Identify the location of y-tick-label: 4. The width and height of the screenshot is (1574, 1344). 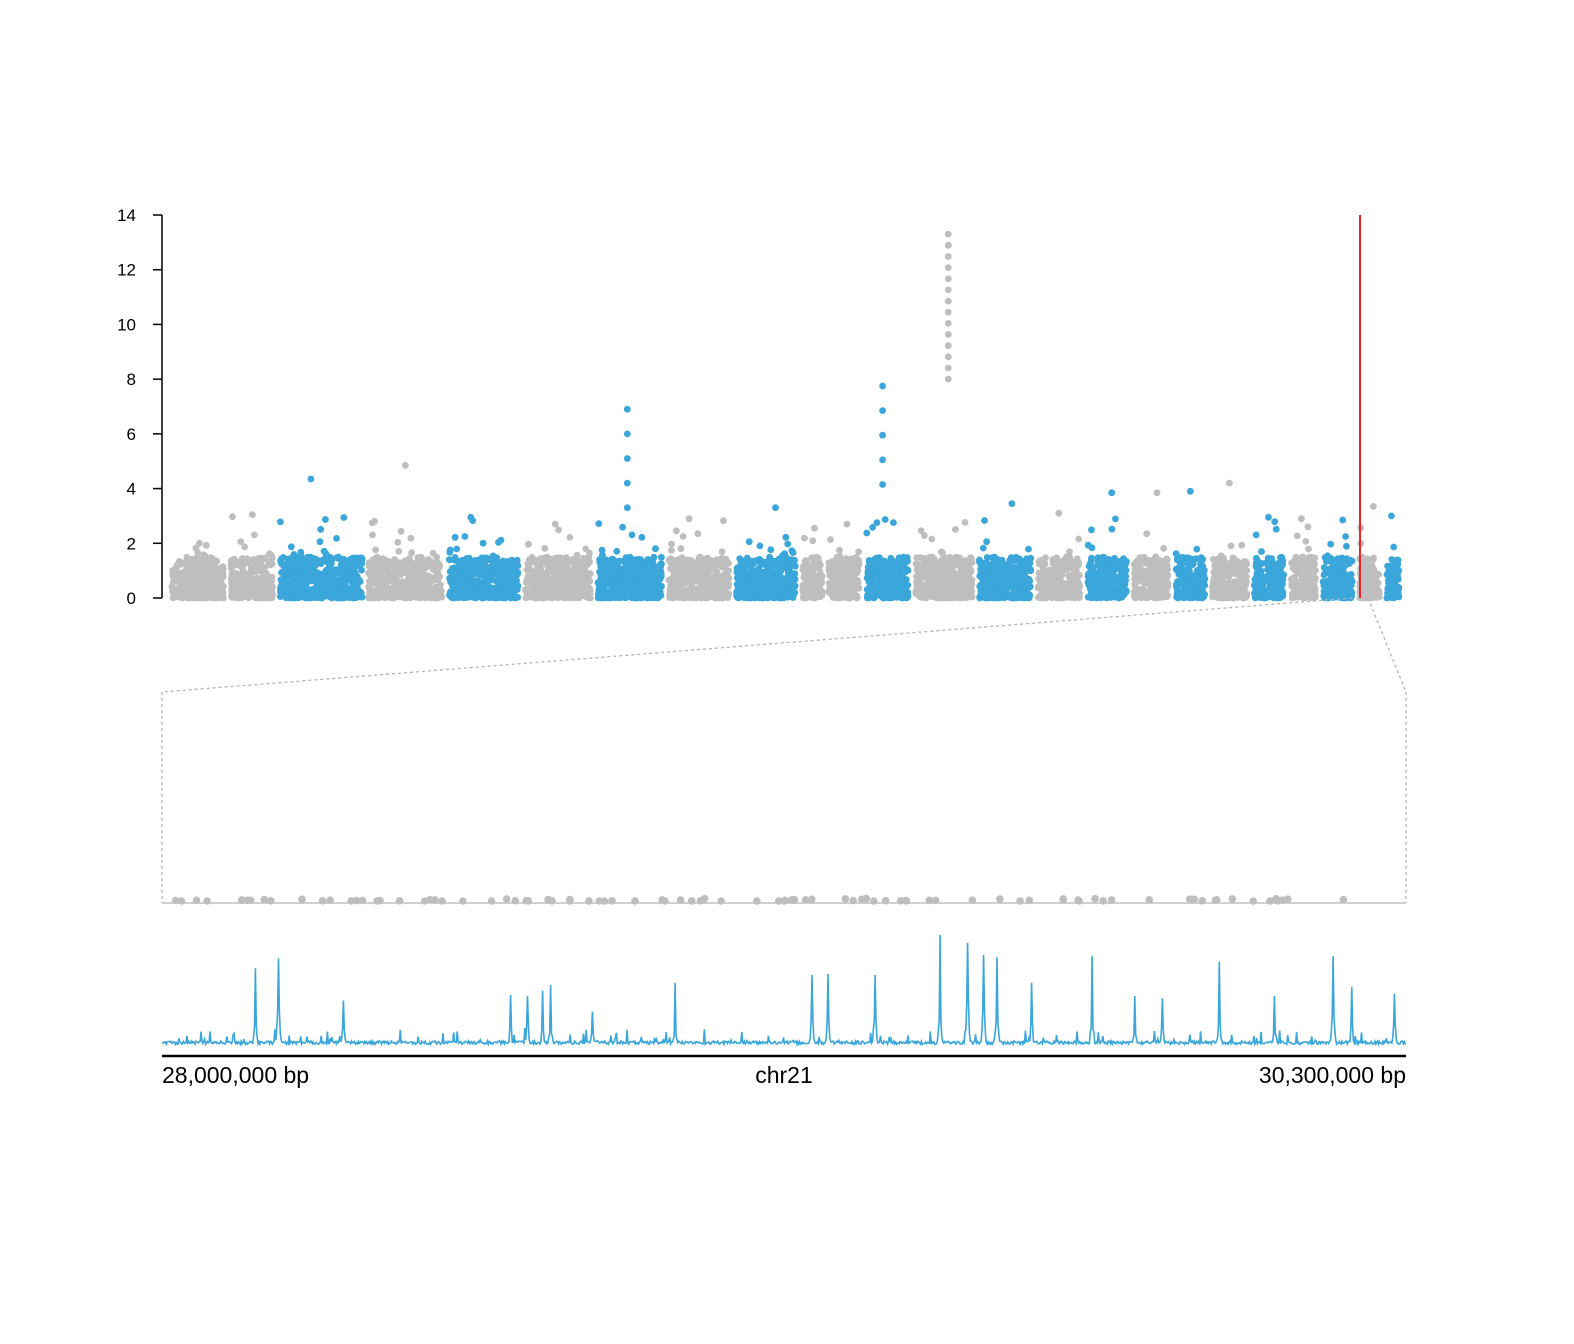
(131, 489).